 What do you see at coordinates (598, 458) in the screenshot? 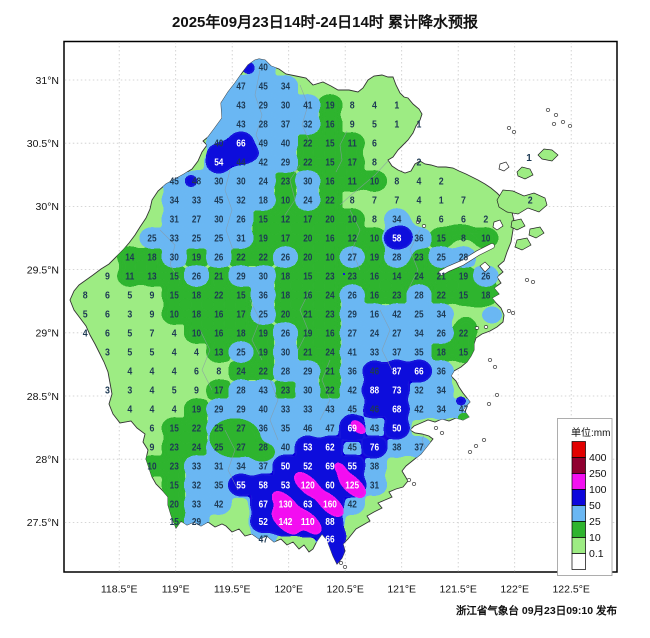
I see `svg-text: 400` at bounding box center [598, 458].